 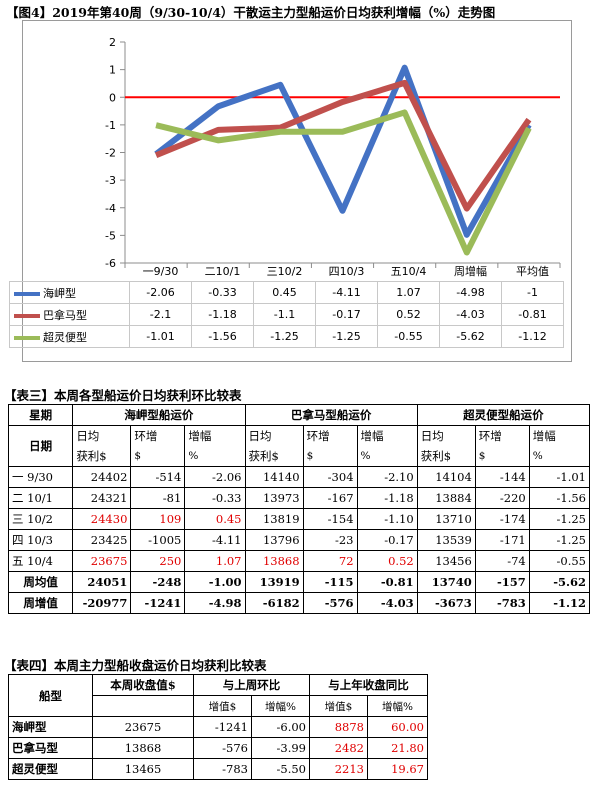 What do you see at coordinates (387, 477) in the screenshot?
I see `table-cell: -2.10` at bounding box center [387, 477].